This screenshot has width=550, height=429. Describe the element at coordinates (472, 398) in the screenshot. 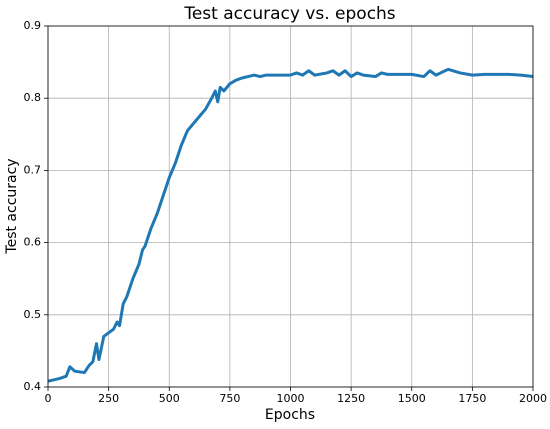

I see `x-tick-label: 1750` at that location.